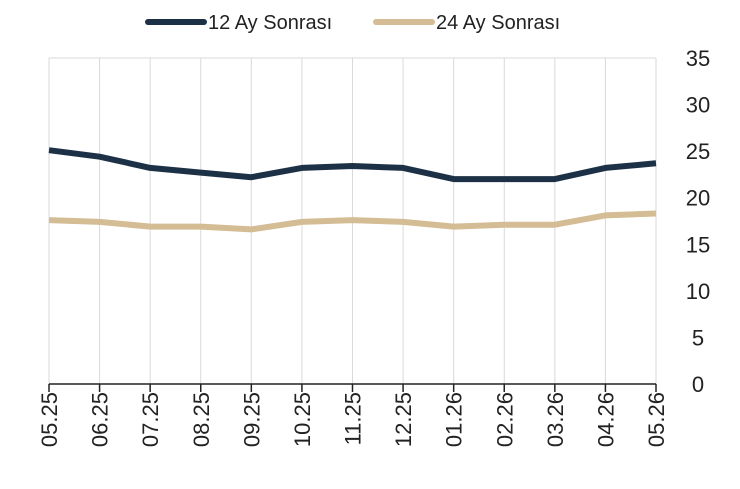  What do you see at coordinates (698, 244) in the screenshot?
I see `y-tick-label: 15` at bounding box center [698, 244].